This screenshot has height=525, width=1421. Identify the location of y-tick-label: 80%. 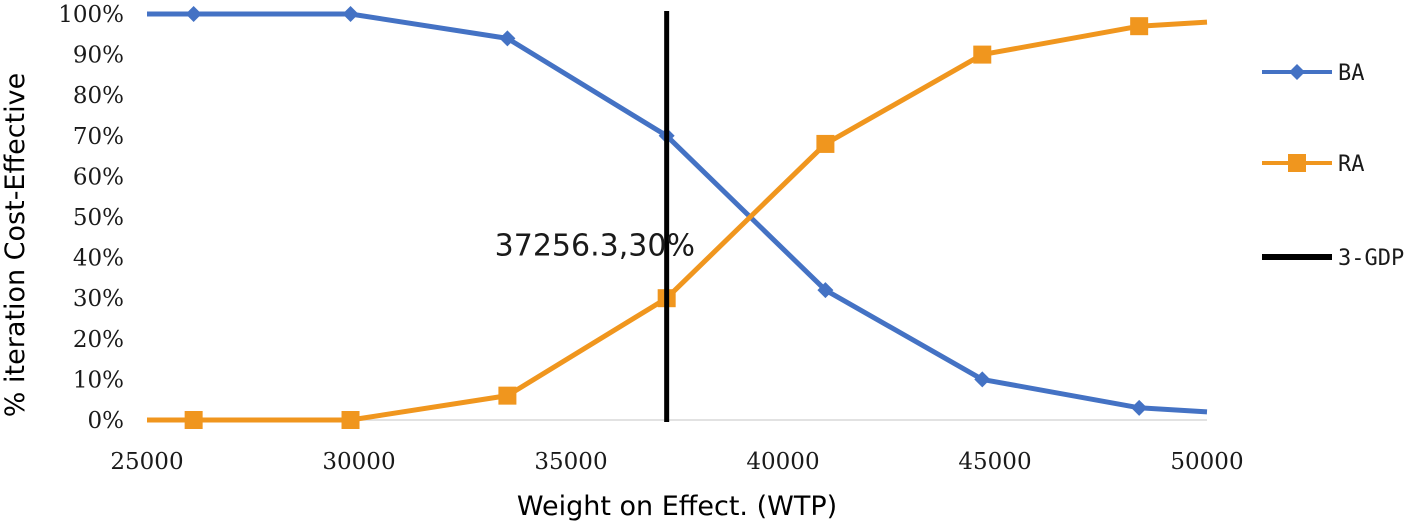
(98, 96).